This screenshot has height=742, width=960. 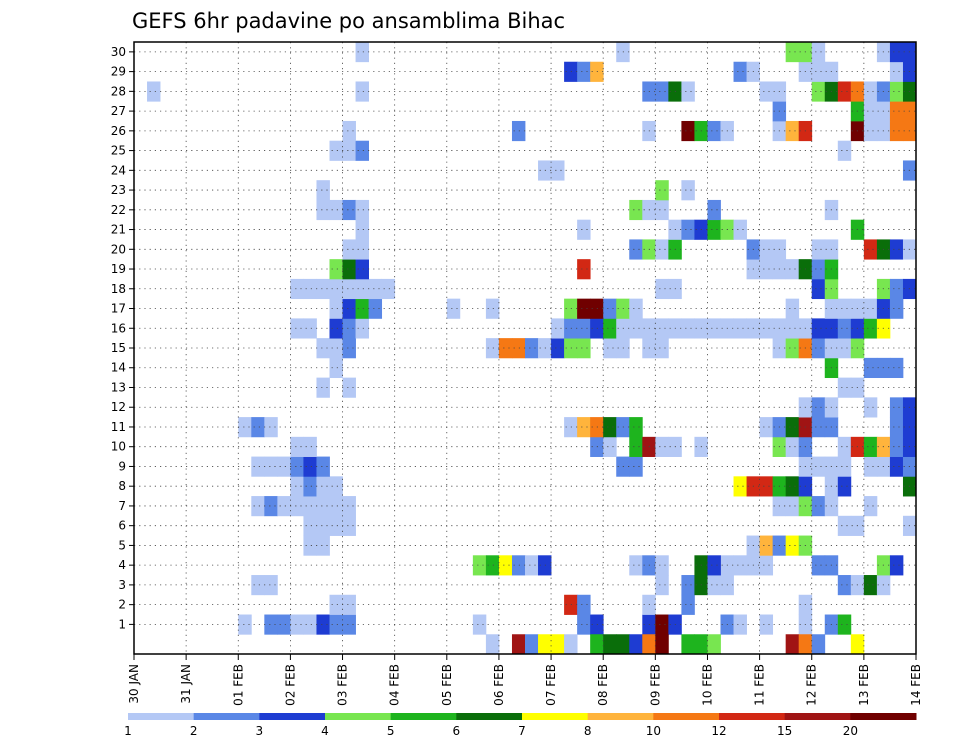 I want to click on colorbar-label: 6, so click(x=457, y=731).